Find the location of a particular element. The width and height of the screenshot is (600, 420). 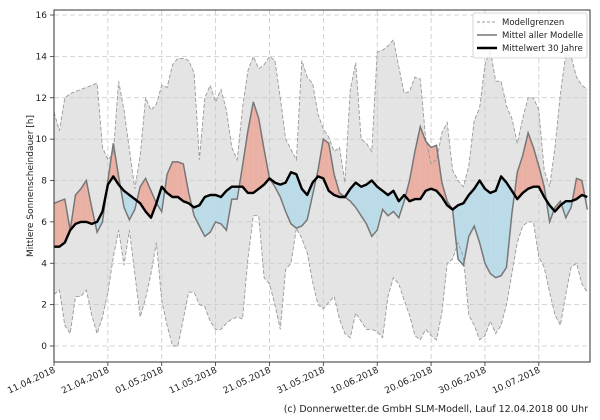

x-tick-label: 11.05.2018 is located at coordinates (193, 381).